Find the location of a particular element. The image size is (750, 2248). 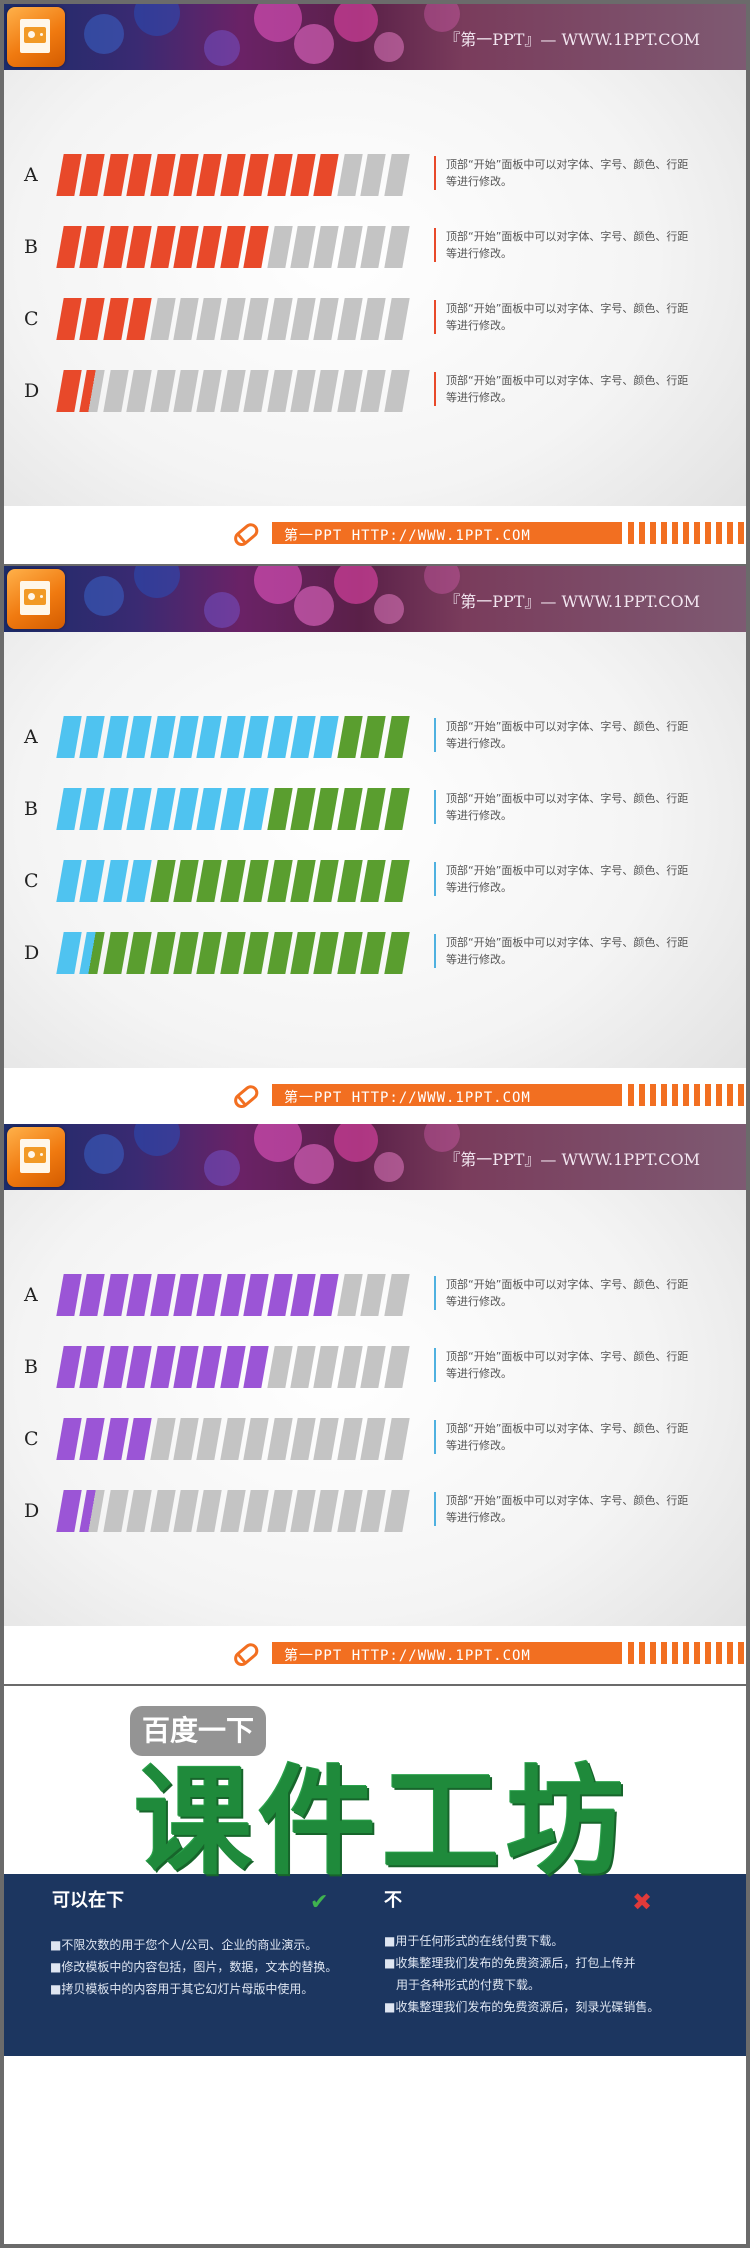

row-label: B is located at coordinates (31, 809).